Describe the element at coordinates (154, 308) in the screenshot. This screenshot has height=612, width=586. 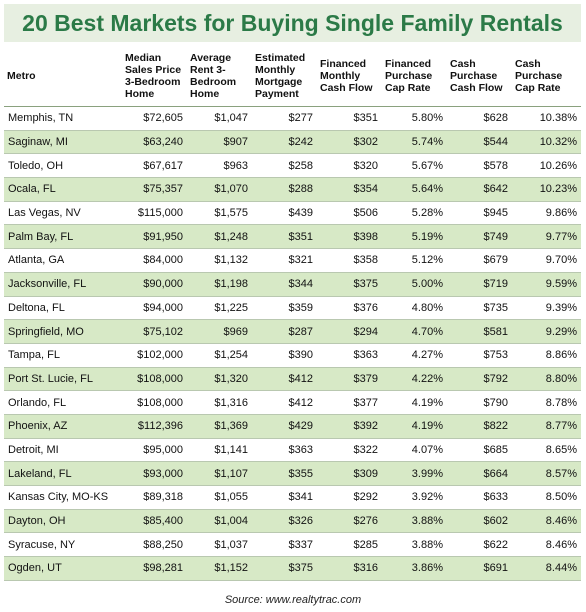
I see `value-cell: $94,000` at that location.